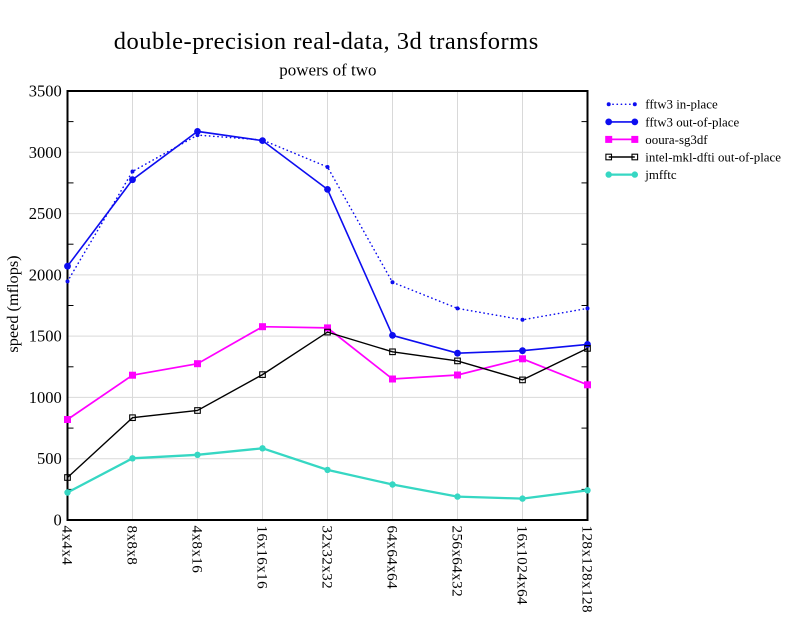 Image resolution: width=792 pixels, height=617 pixels. Describe the element at coordinates (327, 69) in the screenshot. I see `svg-text: powers of two` at that location.